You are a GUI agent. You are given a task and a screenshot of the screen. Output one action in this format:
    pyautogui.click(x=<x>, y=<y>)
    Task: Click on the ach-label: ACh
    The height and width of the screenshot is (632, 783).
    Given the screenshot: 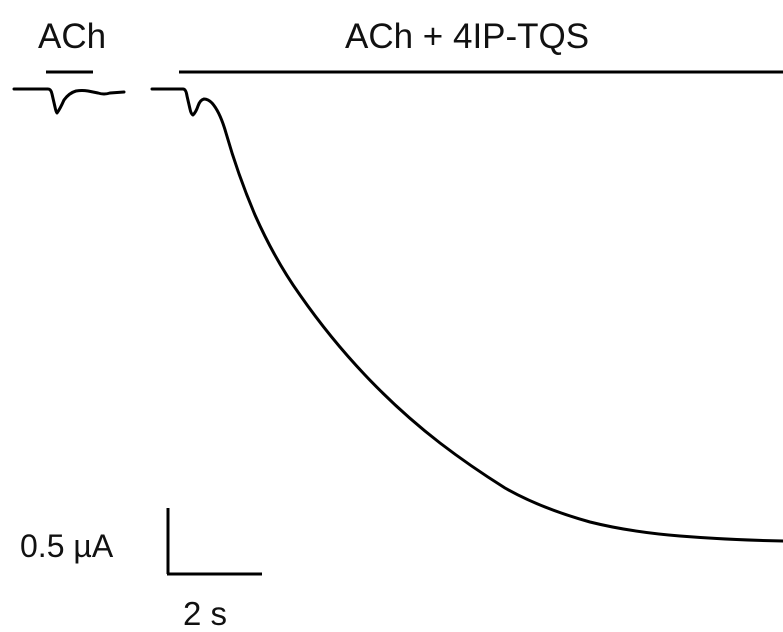 What is the action you would take?
    pyautogui.click(x=72, y=36)
    